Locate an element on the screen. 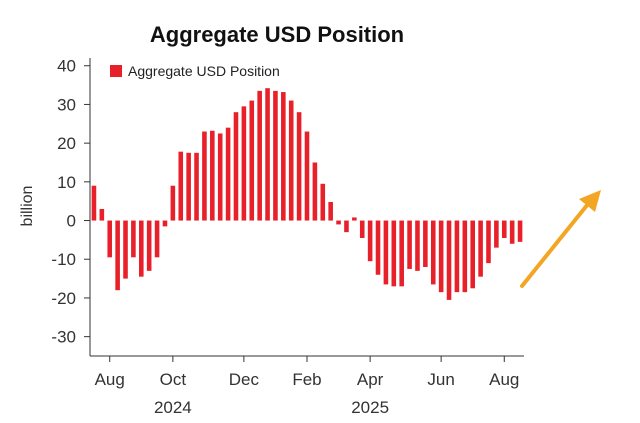  y-tick-label: 30 is located at coordinates (66, 104).